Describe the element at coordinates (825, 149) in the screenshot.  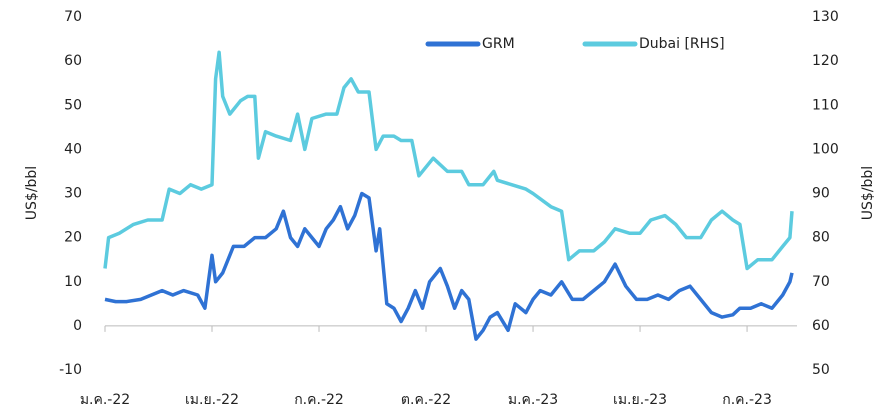
I see `y2-tick-label: 100` at that location.